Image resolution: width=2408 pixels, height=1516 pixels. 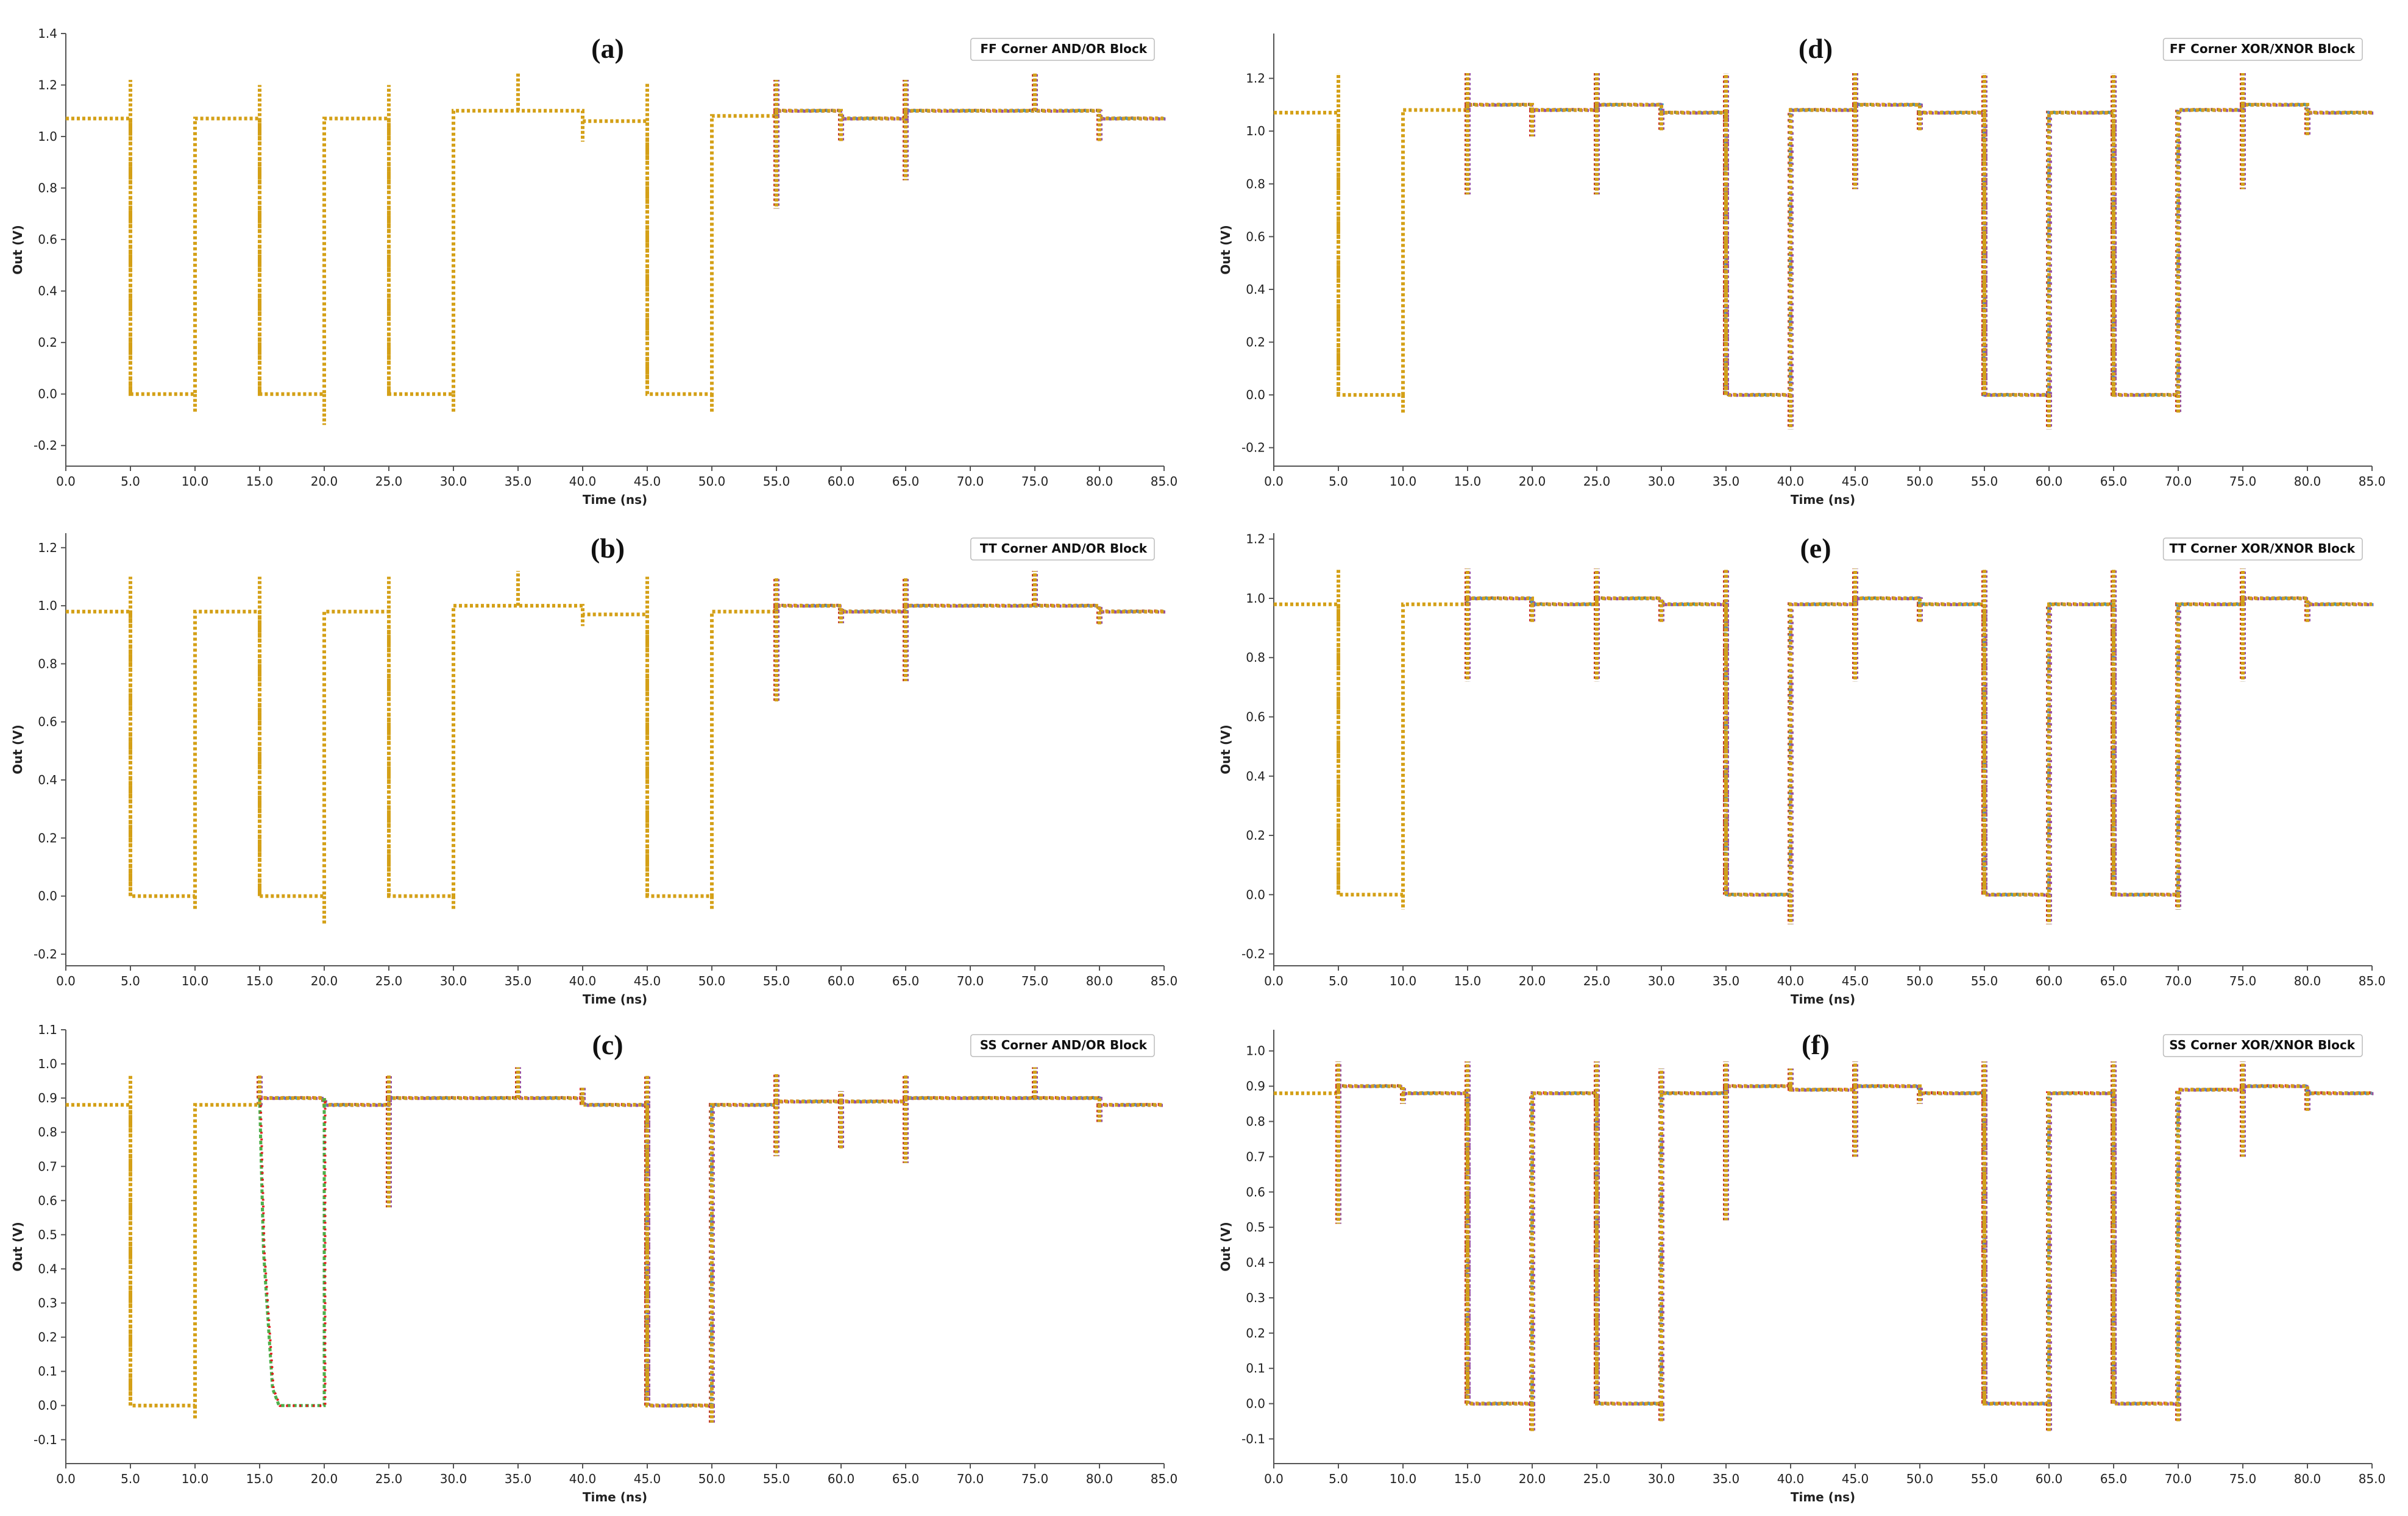 I want to click on legend: SS Corner XOR/XNOR Block, so click(x=2262, y=1045).